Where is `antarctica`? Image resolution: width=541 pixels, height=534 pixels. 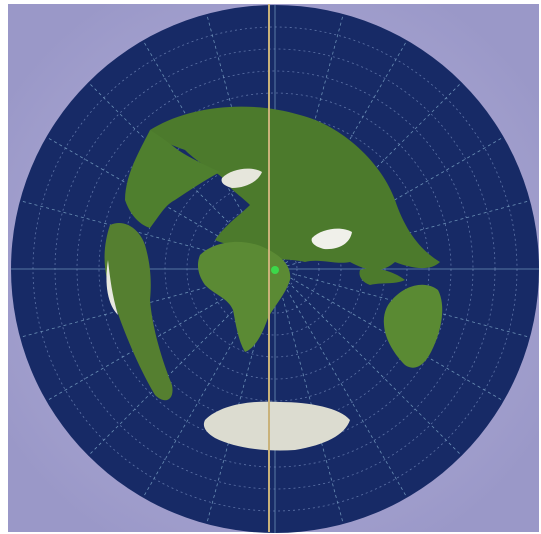 antarctica is located at coordinates (276, 426).